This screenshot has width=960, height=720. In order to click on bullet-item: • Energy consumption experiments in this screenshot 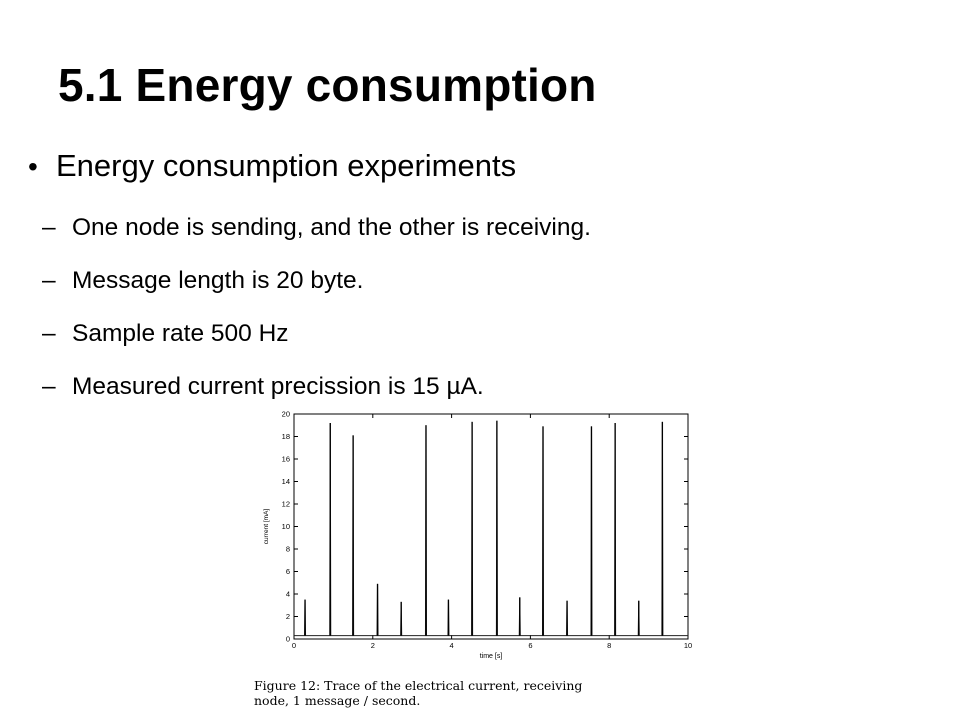, I will do `click(272, 166)`.